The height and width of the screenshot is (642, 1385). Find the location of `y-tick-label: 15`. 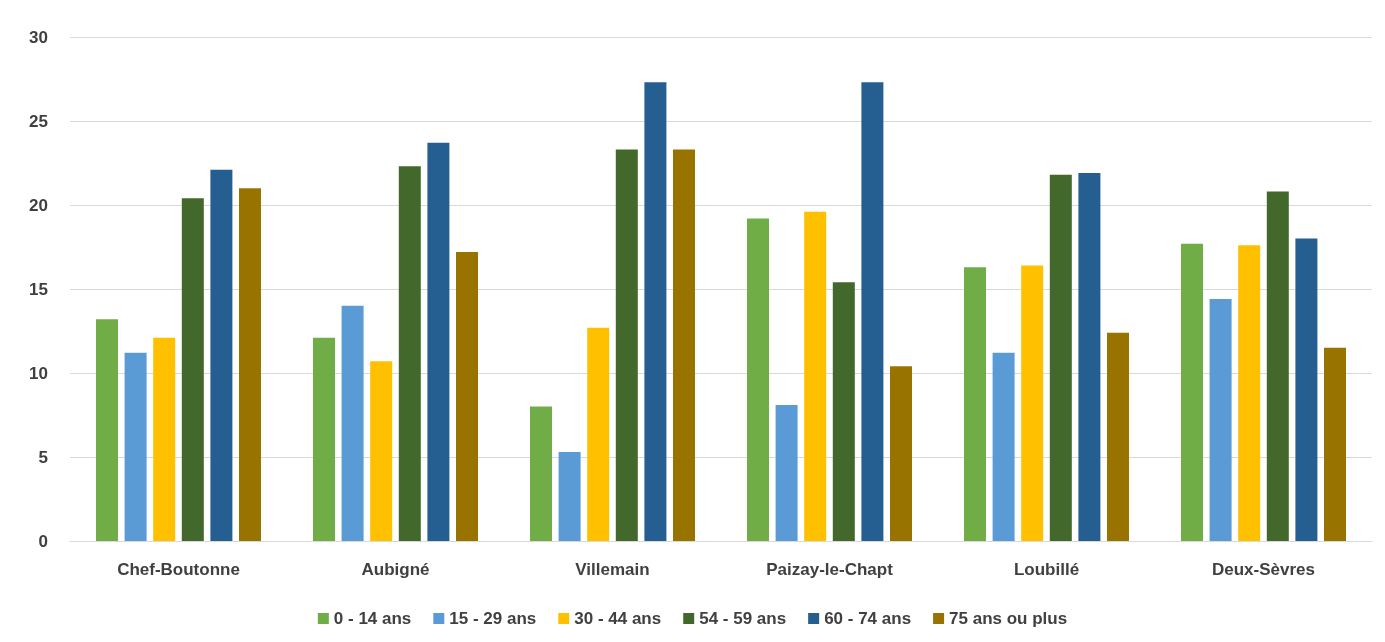

y-tick-label: 15 is located at coordinates (38, 289).